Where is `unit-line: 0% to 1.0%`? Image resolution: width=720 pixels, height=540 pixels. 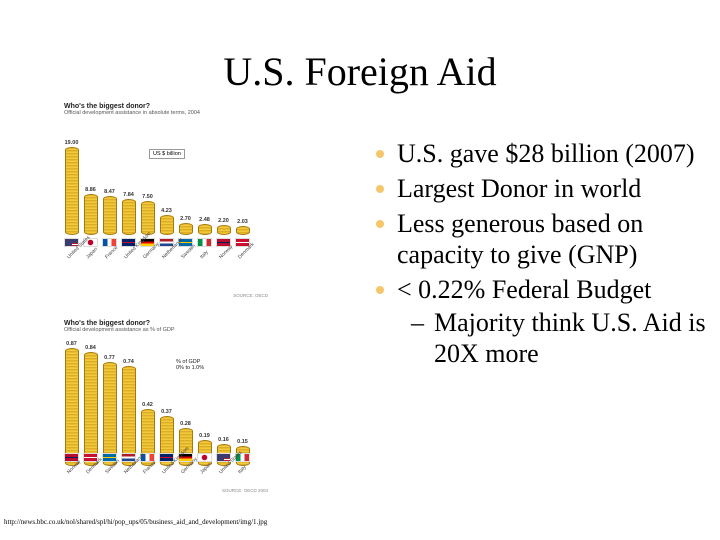
unit-line: 0% to 1.0% is located at coordinates (190, 368).